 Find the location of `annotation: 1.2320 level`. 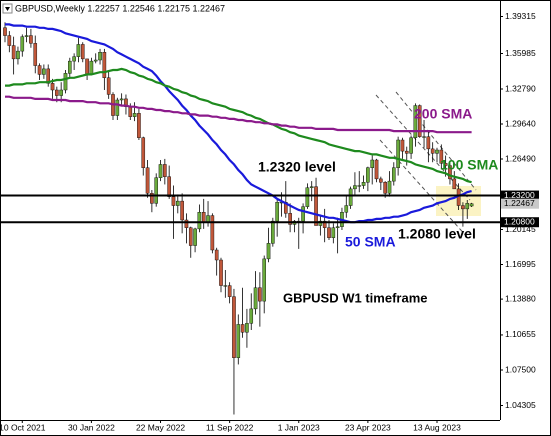

annotation: 1.2320 level is located at coordinates (297, 167).